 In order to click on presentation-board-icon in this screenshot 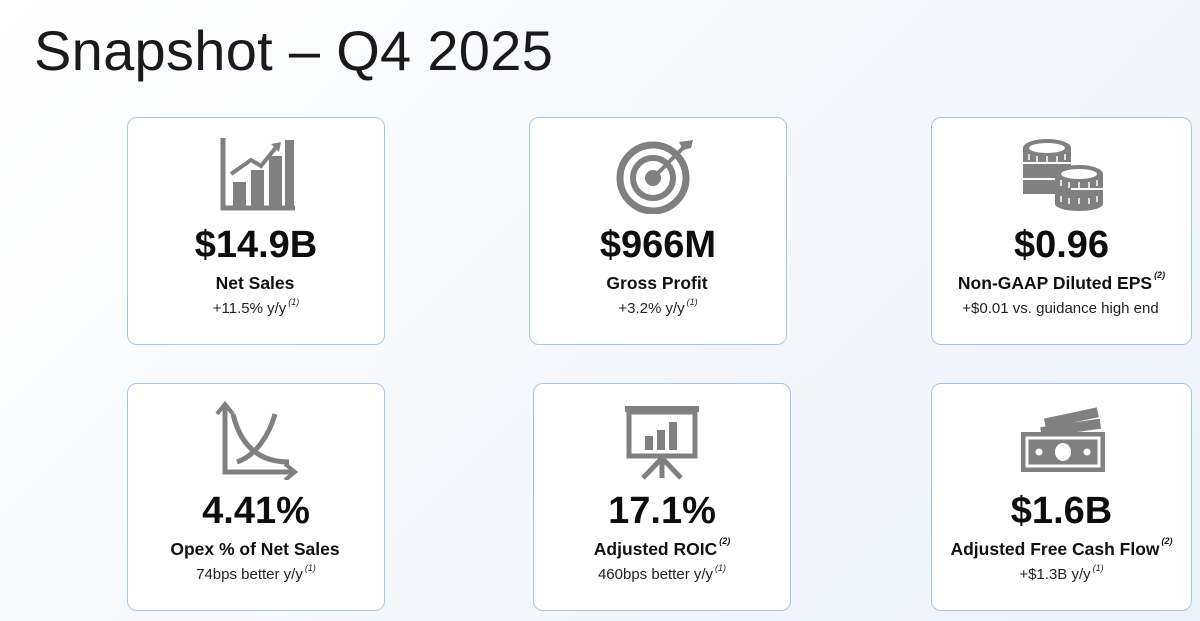, I will do `click(662, 440)`.